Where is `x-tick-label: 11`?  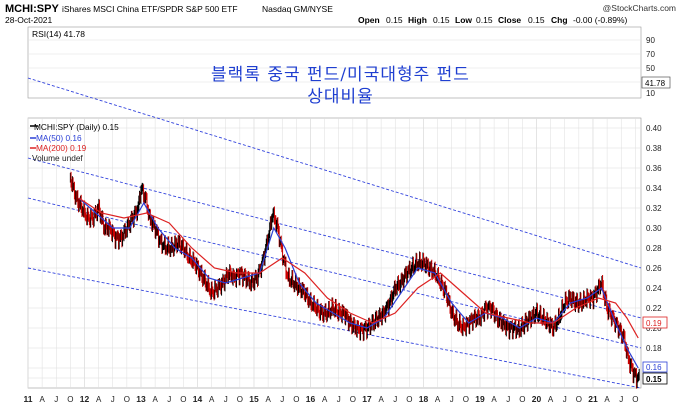
x-tick-label: 11 is located at coordinates (28, 399).